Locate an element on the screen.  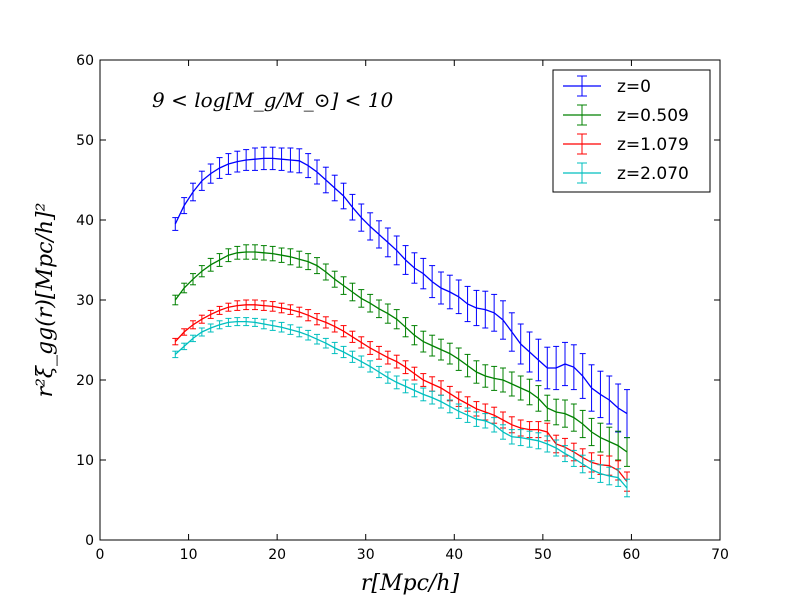
x-tick-label: 40 is located at coordinates (454, 555).